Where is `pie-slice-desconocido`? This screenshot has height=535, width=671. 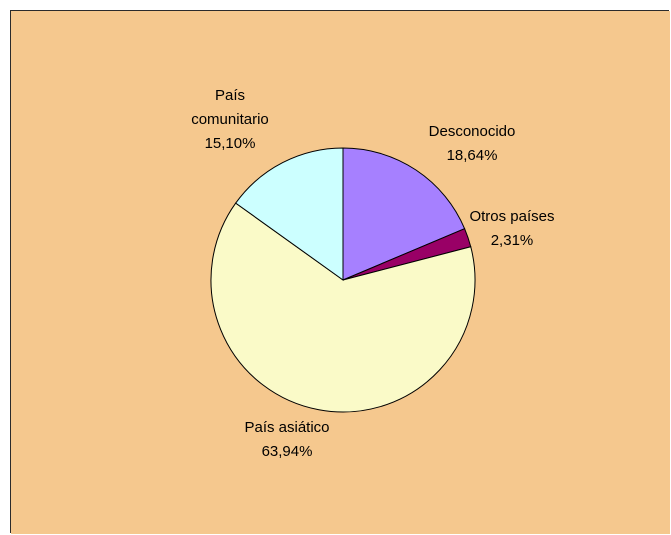
pie-slice-desconocido is located at coordinates (404, 214).